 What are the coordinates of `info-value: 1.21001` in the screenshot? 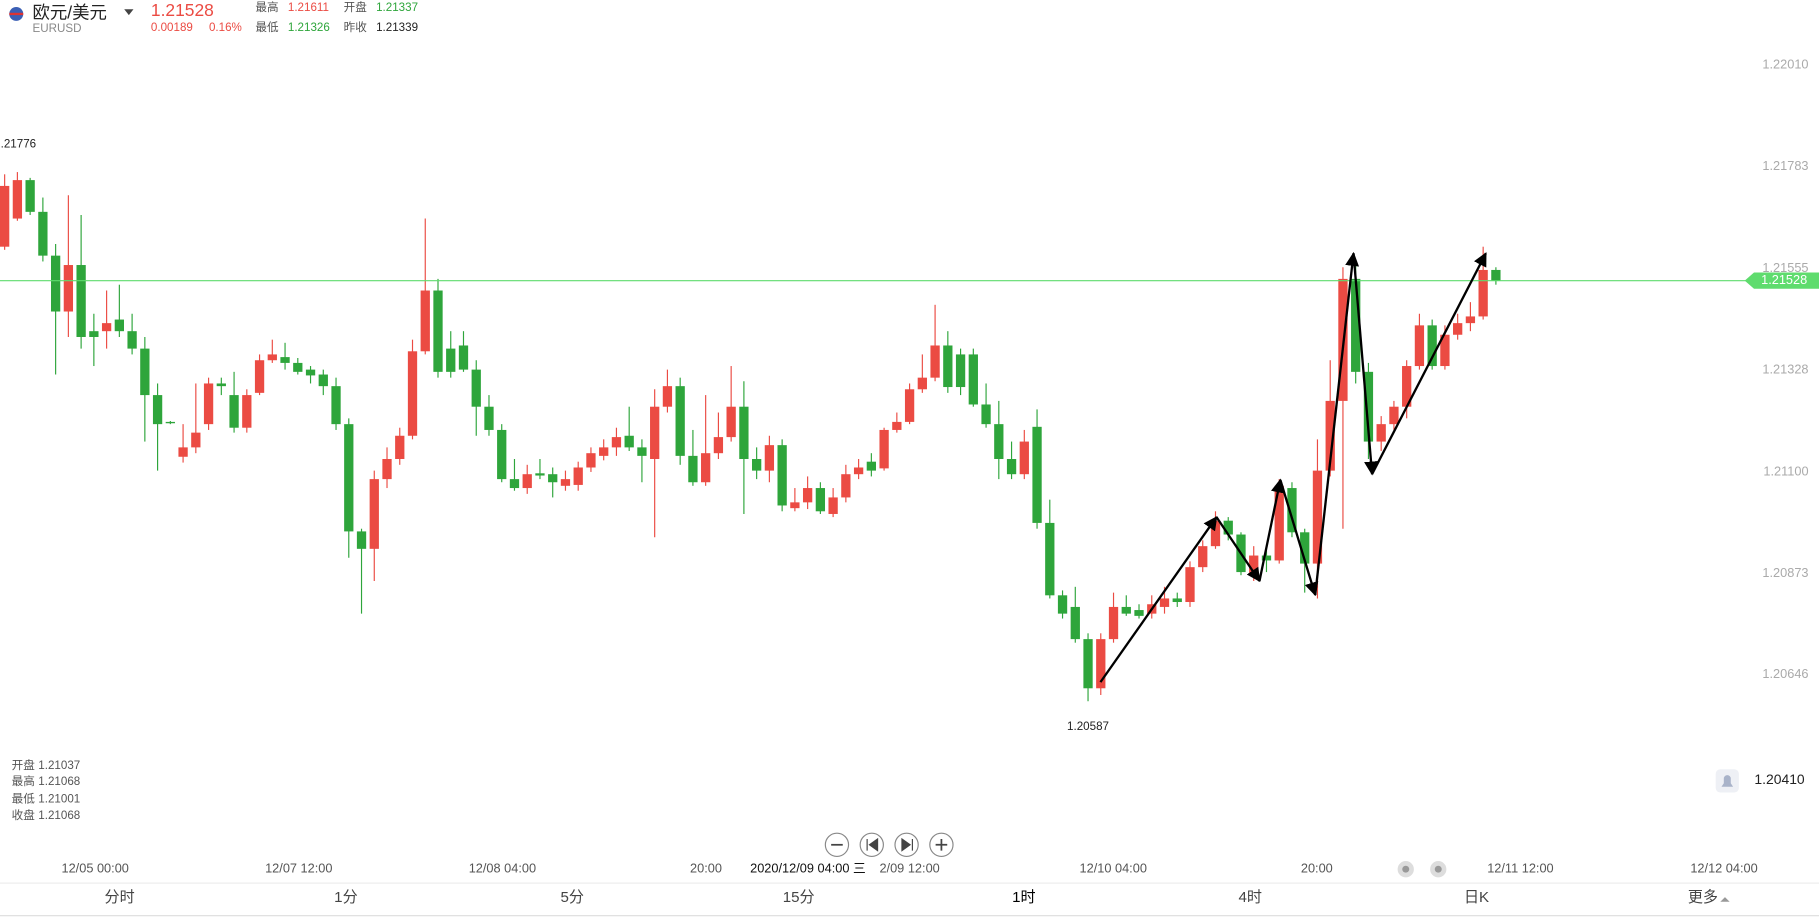 It's located at (59, 799).